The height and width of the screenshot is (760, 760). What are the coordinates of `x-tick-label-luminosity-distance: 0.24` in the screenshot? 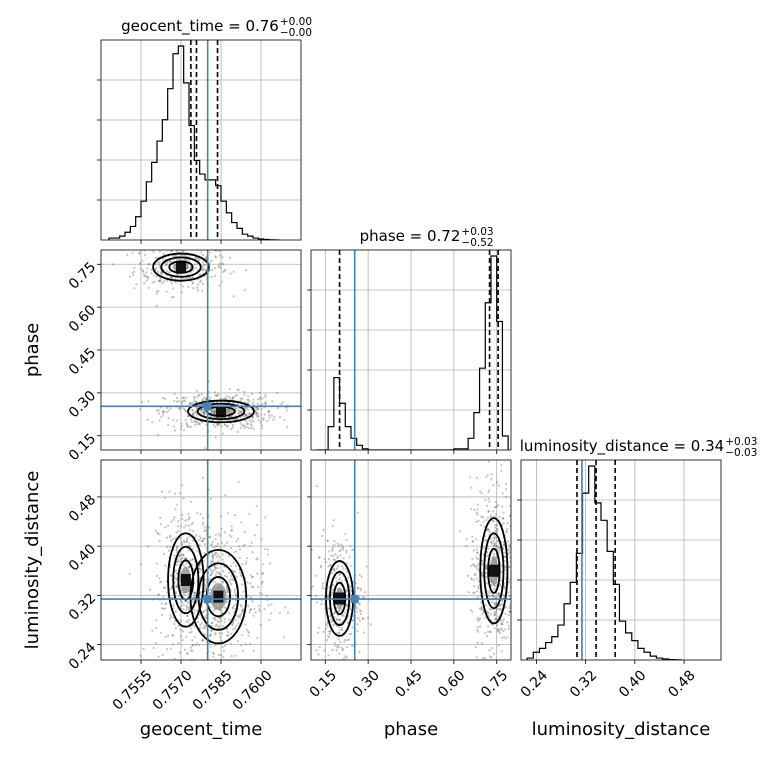 It's located at (534, 683).